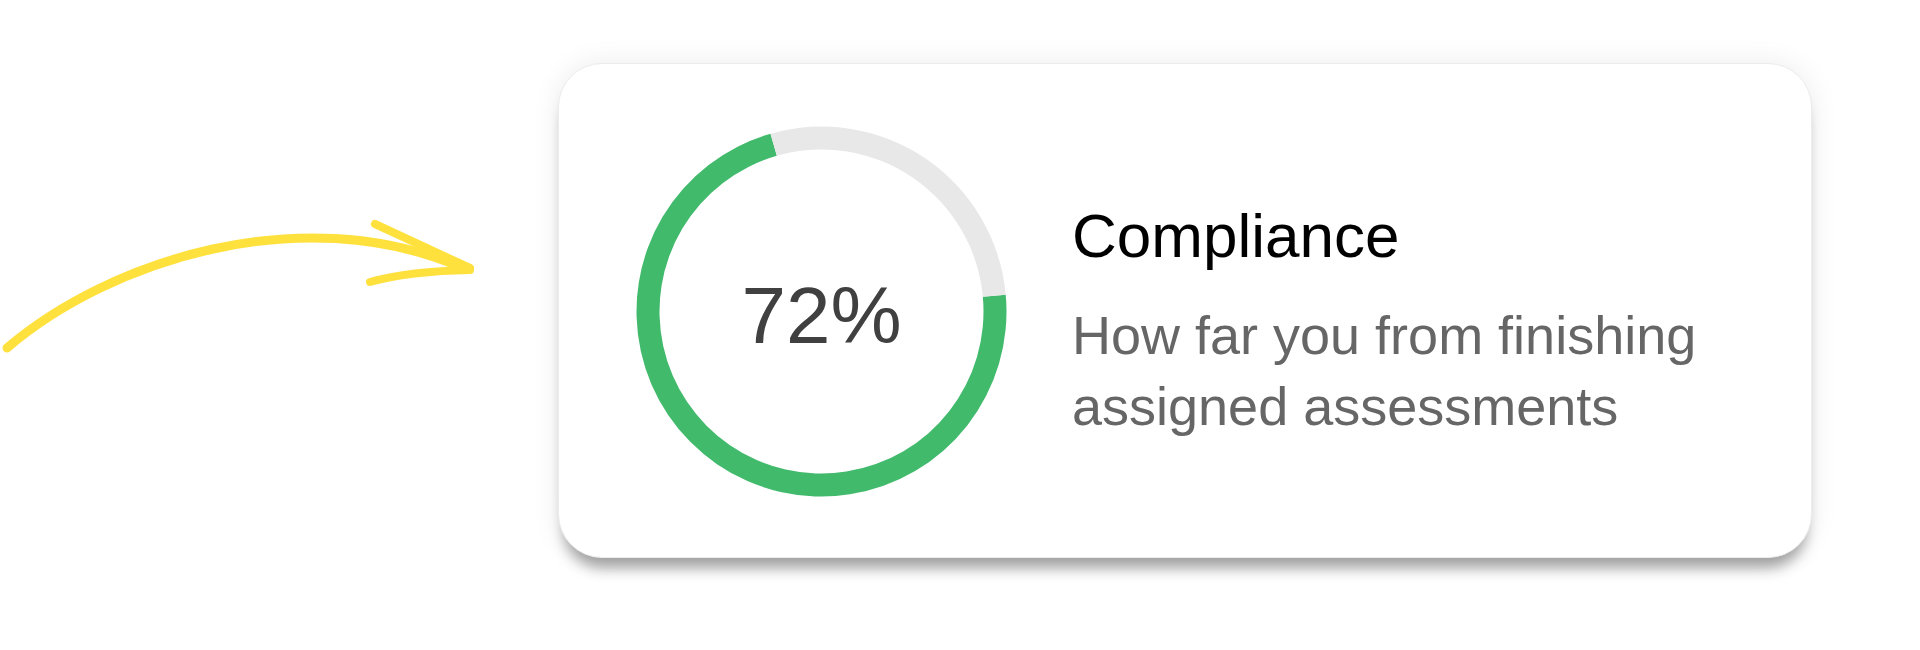  I want to click on data-label: 72%, so click(821, 315).